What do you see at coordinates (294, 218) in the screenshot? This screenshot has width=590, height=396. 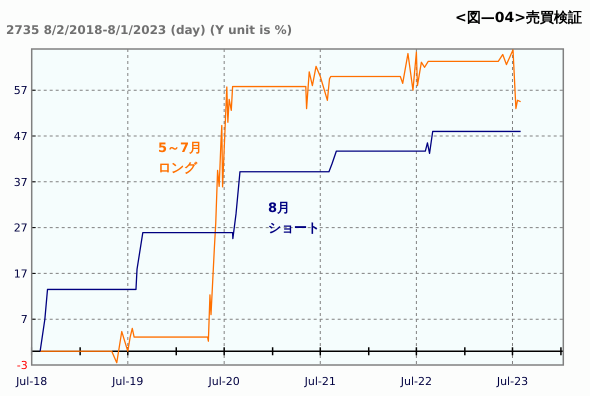 I see `text: 8月ショート` at bounding box center [294, 218].